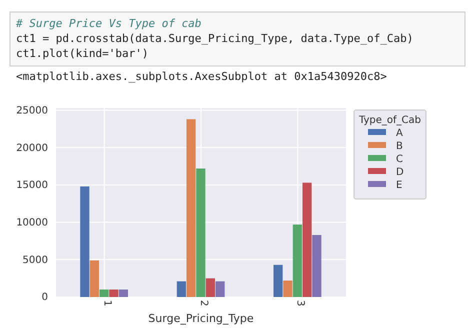  I want to click on y-tick-label: 25000, so click(32, 110).